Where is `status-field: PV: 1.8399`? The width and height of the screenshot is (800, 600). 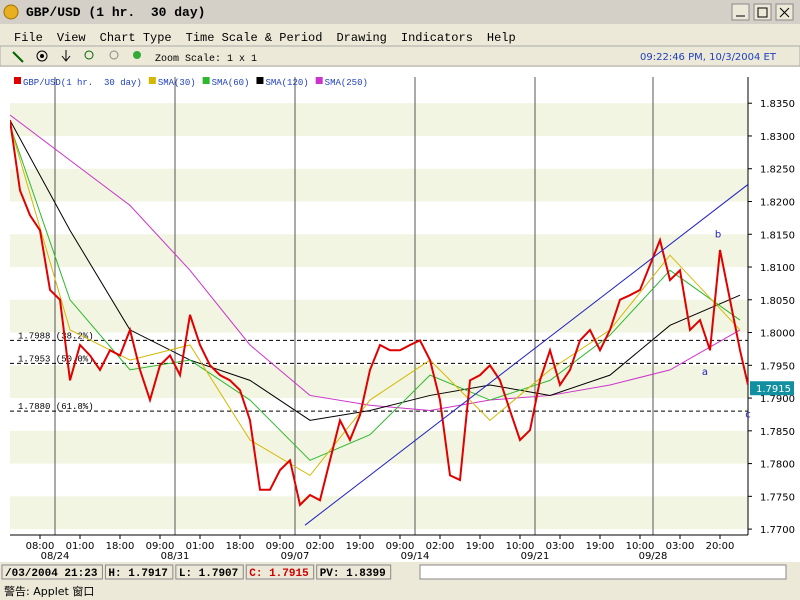
status-field: PV: 1.8399 is located at coordinates (353, 574).